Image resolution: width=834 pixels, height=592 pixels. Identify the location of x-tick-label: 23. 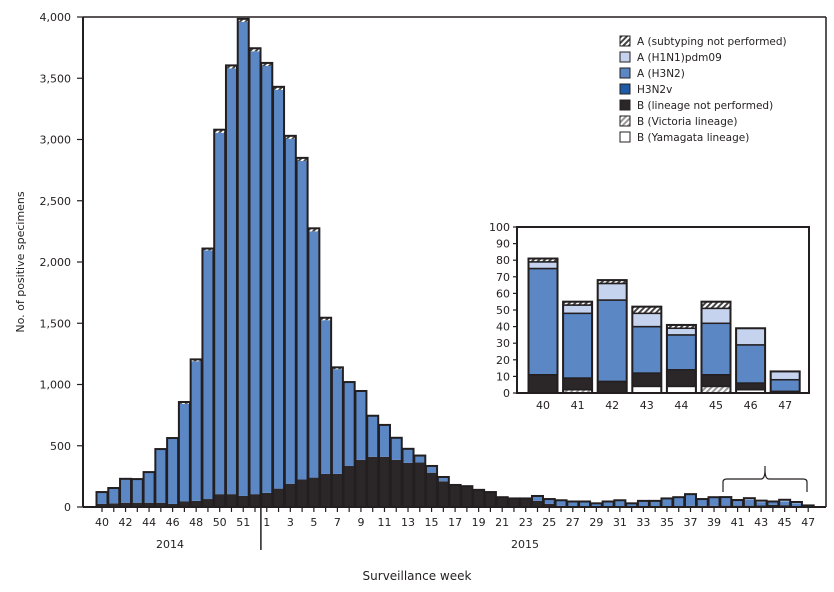
(526, 522).